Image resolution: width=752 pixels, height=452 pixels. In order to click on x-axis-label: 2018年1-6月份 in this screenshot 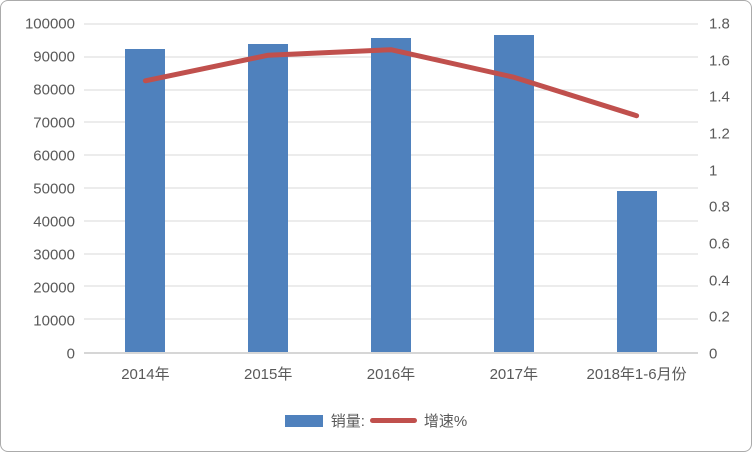, I will do `click(636, 374)`.